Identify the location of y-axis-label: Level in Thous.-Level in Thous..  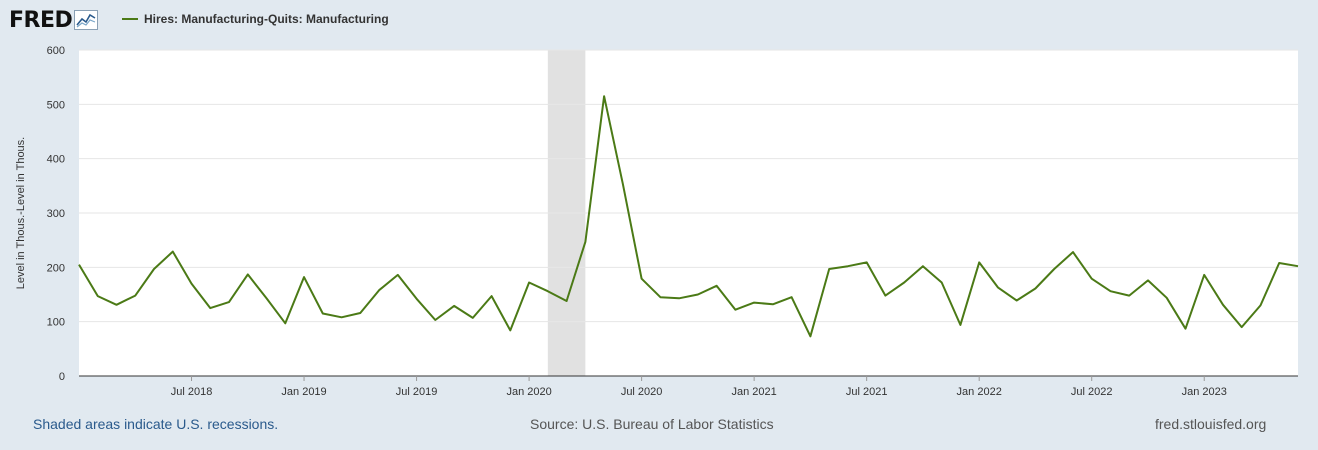
(21, 213).